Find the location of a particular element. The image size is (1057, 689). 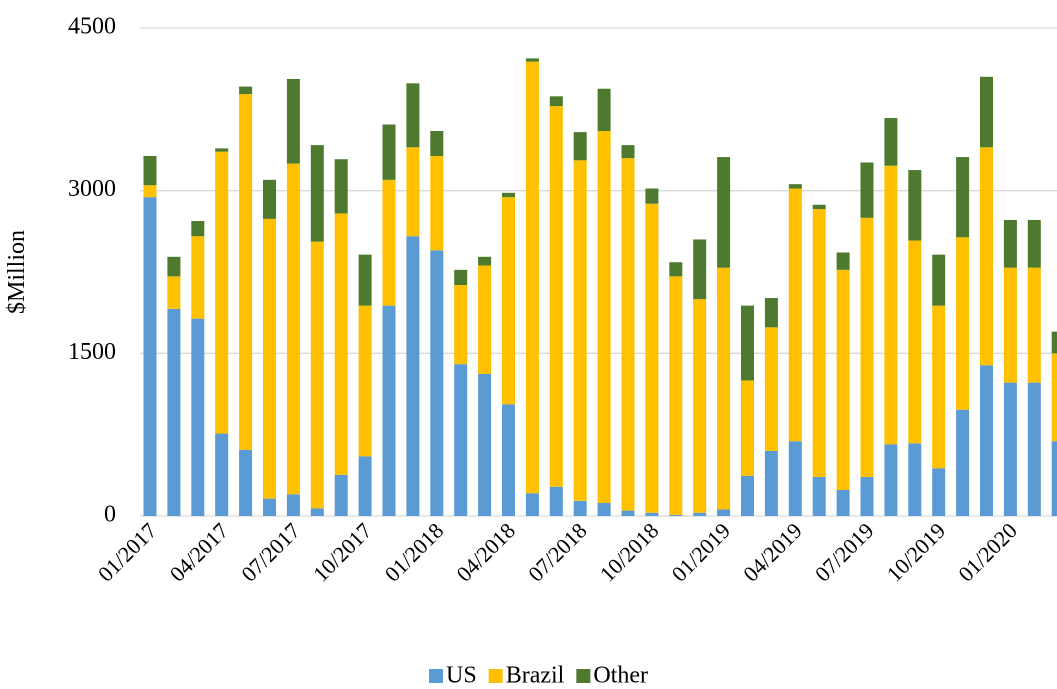

y-tick-label: 0 is located at coordinates (110, 515).